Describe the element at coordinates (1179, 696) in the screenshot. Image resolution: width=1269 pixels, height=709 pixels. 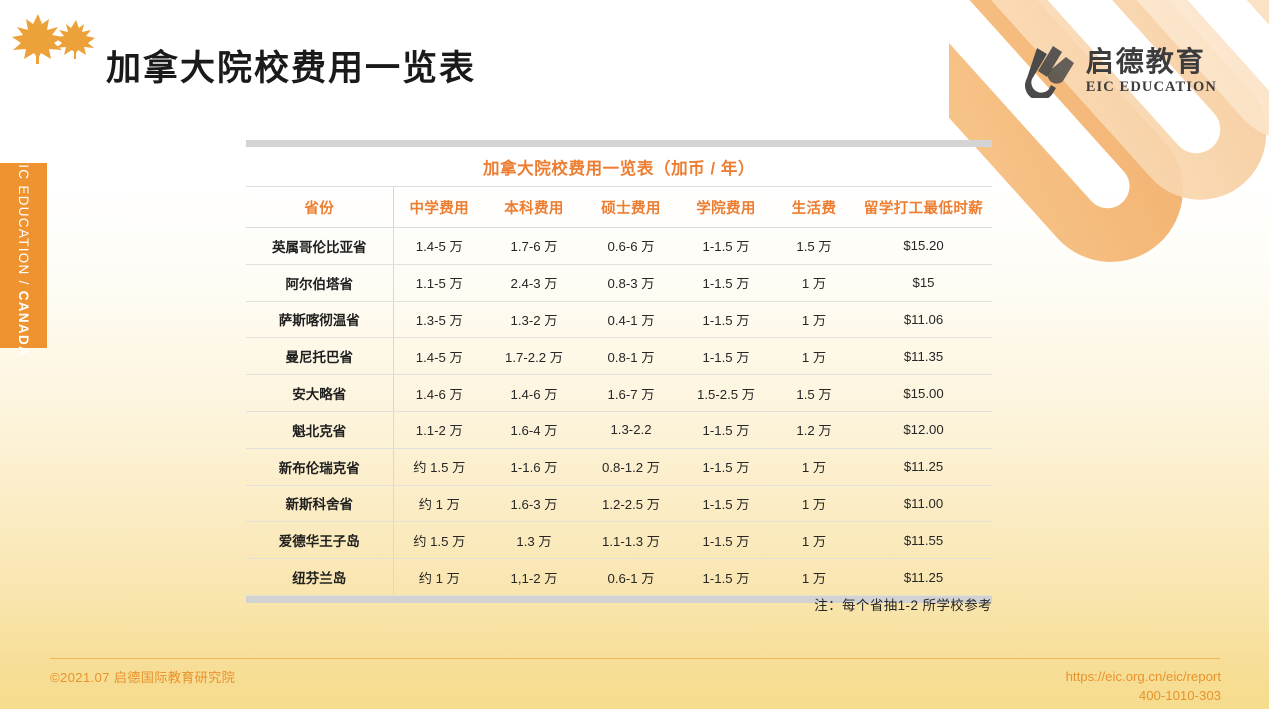
I see `footer-phone: 400-1010-303` at that location.